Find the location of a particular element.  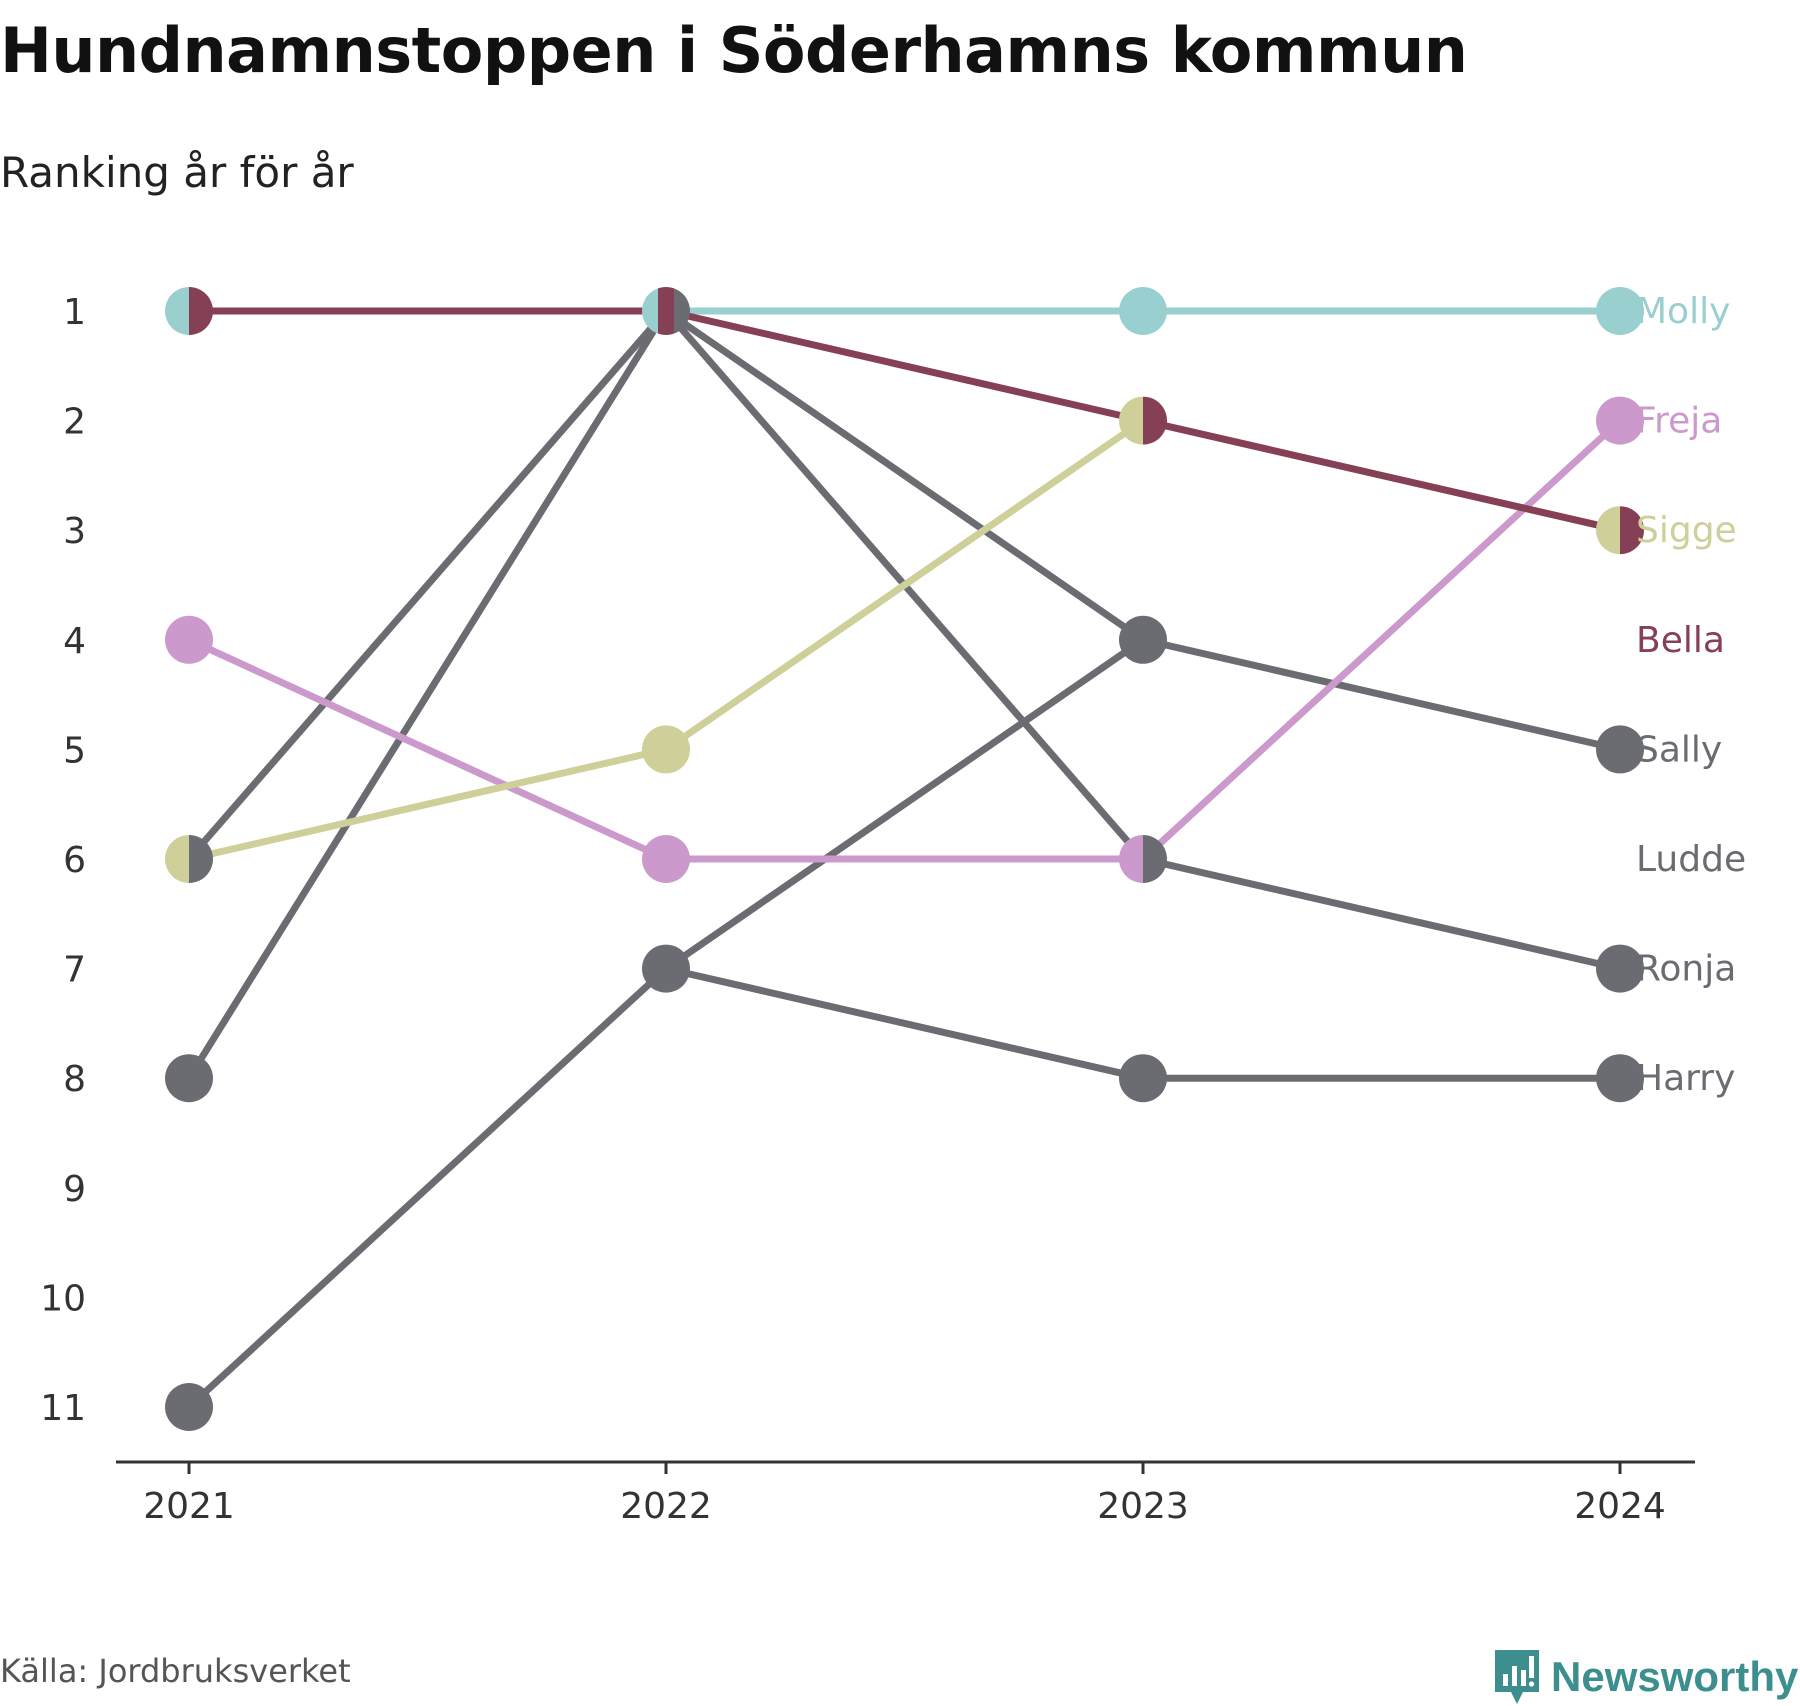

y-tick-label: 3 is located at coordinates (74, 531).